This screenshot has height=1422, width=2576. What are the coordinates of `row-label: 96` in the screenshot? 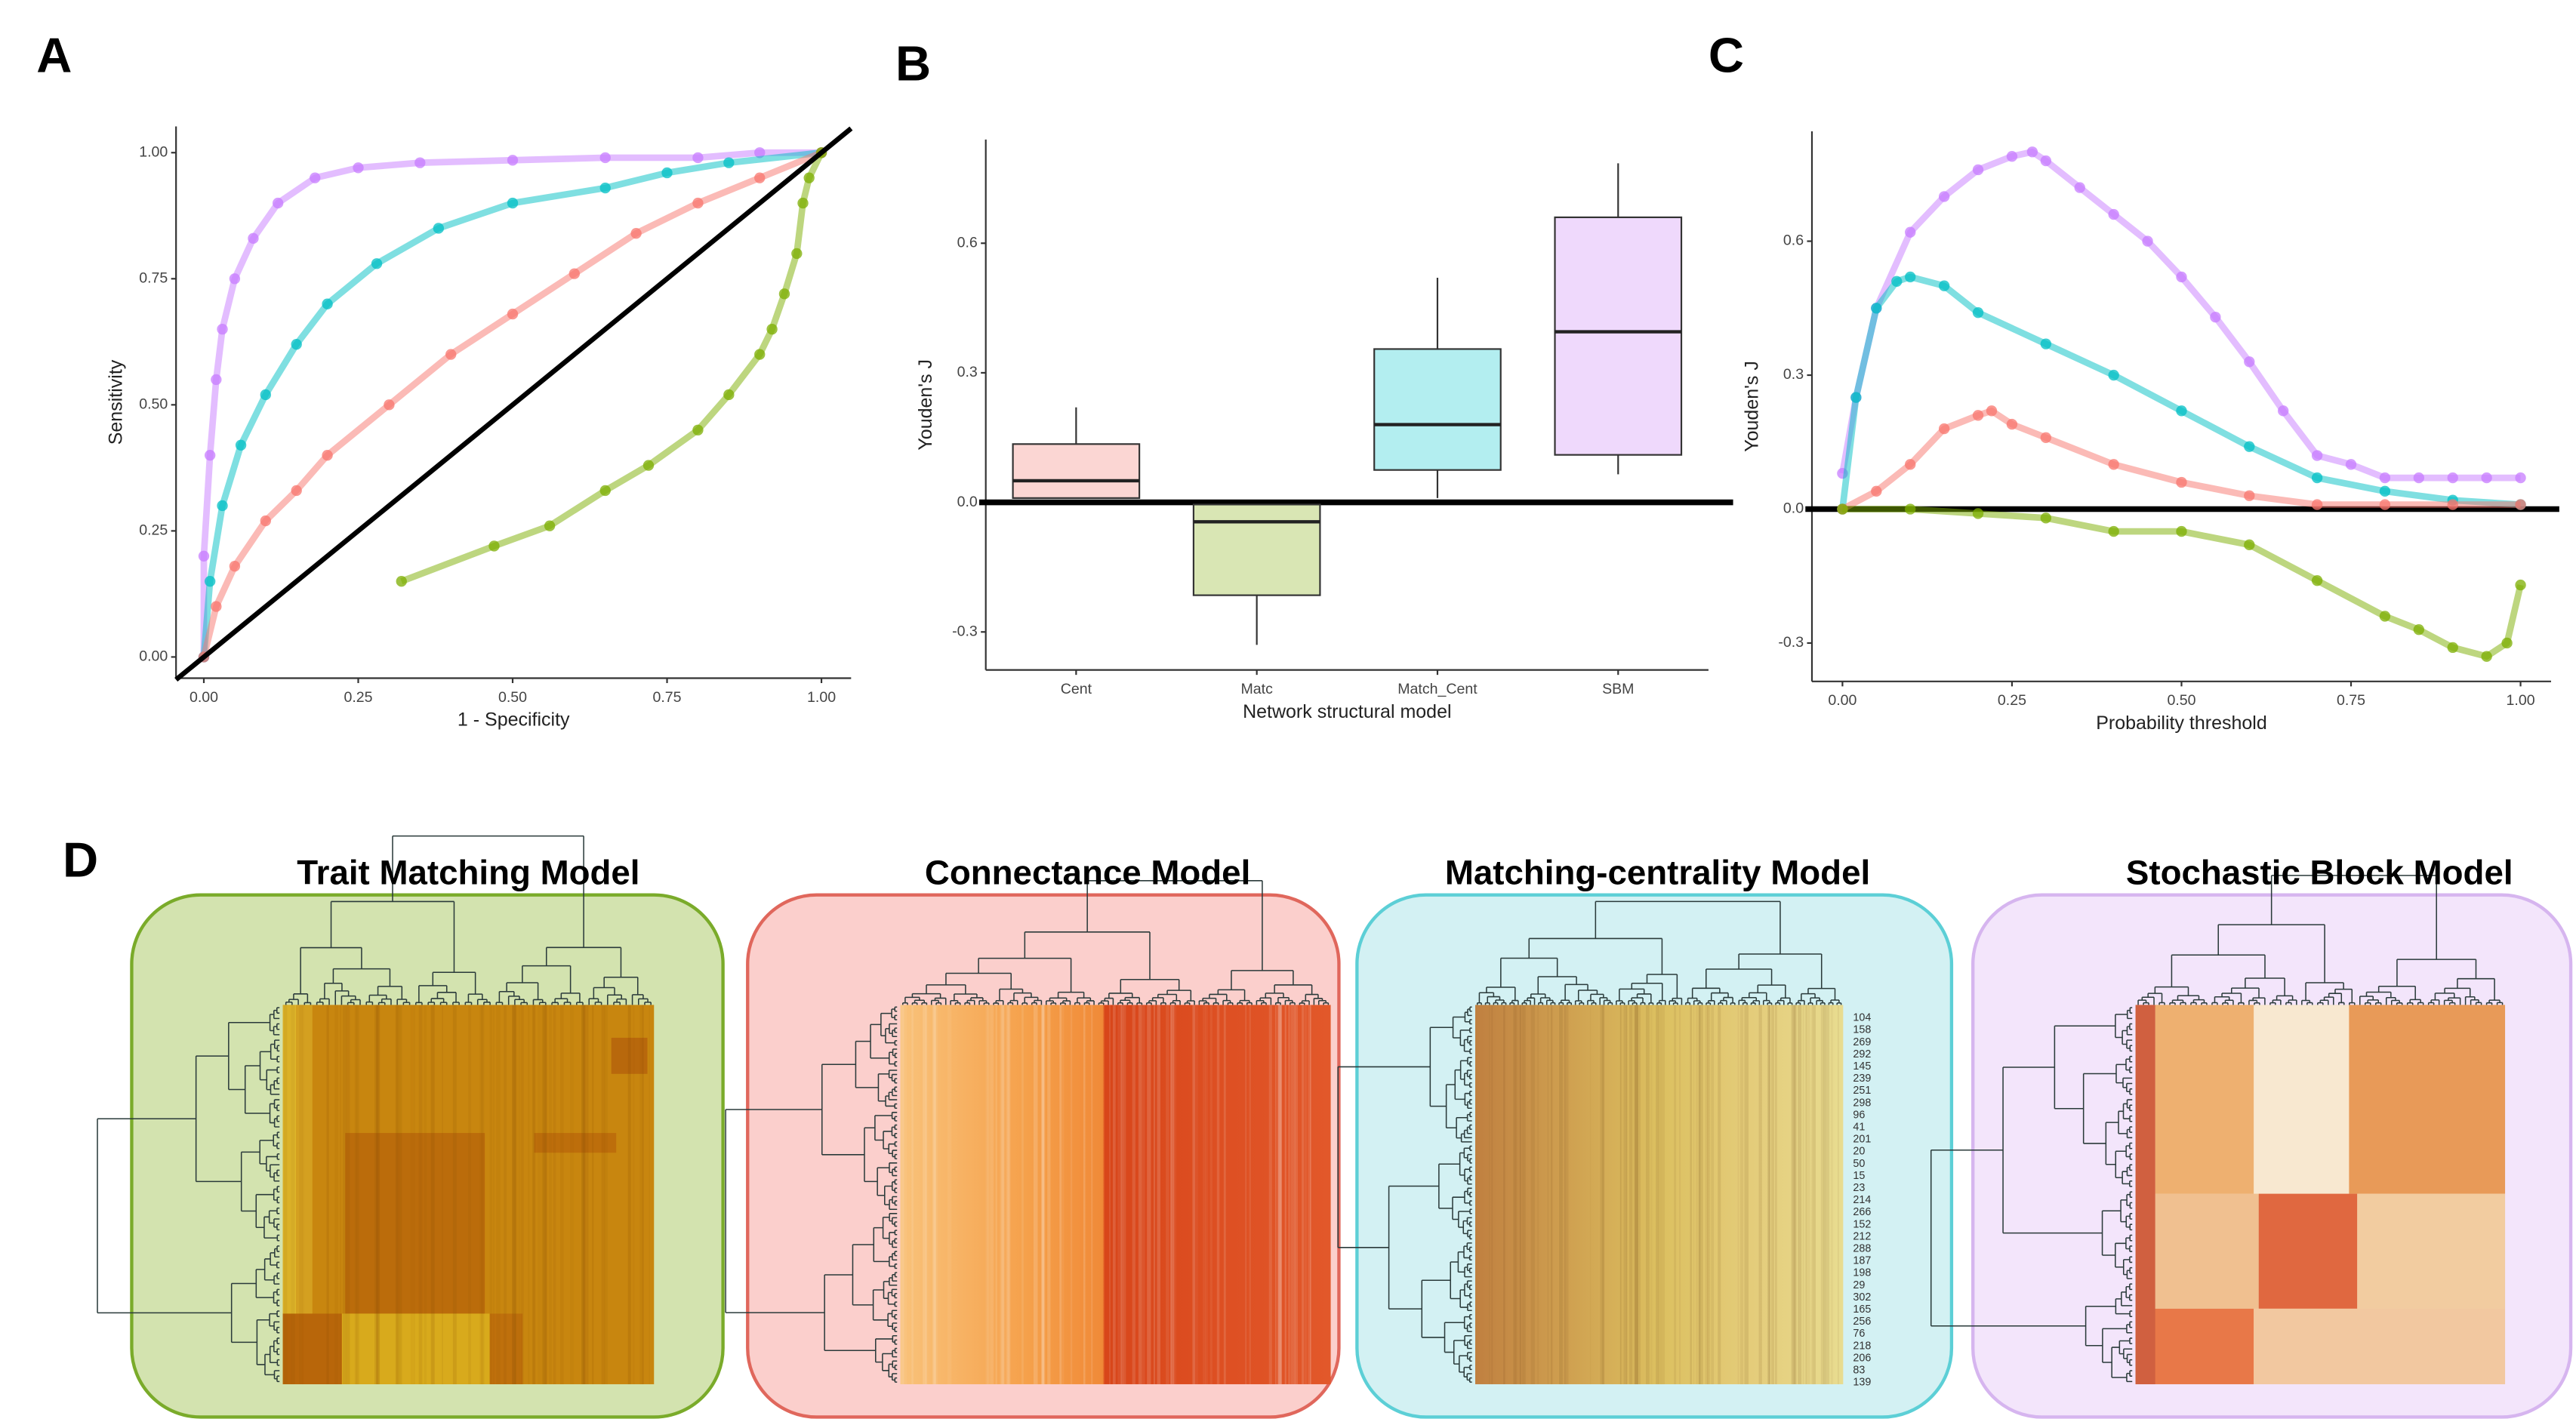 It's located at (1859, 1115).